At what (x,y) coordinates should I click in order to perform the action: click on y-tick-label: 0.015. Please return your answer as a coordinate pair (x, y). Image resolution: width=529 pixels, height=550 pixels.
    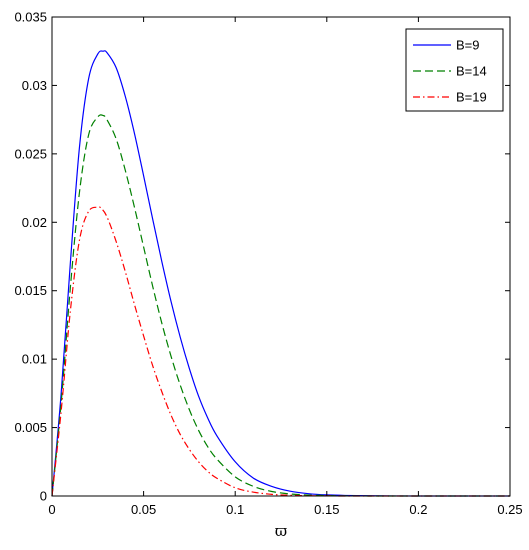
    Looking at the image, I should click on (30, 290).